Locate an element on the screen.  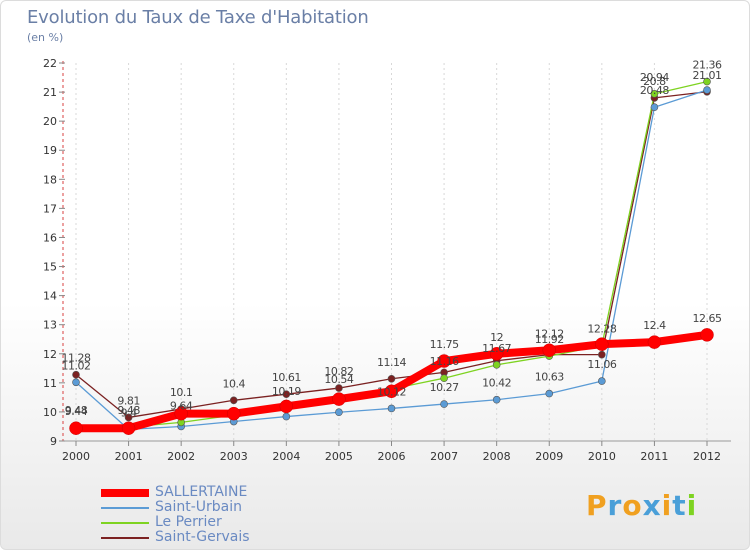
data-label: 9.44 is located at coordinates (76, 411).